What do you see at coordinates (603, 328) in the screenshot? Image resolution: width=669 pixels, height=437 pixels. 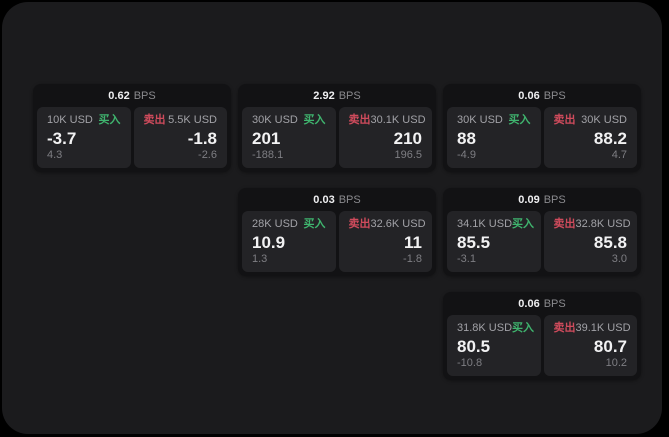 I see `sell-amount: 39.1K USD` at bounding box center [603, 328].